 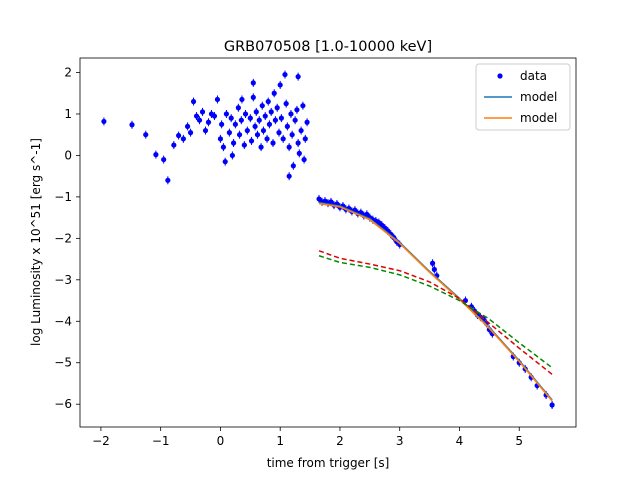 What do you see at coordinates (63, 321) in the screenshot?
I see `y-tick-label-2: −4` at bounding box center [63, 321].